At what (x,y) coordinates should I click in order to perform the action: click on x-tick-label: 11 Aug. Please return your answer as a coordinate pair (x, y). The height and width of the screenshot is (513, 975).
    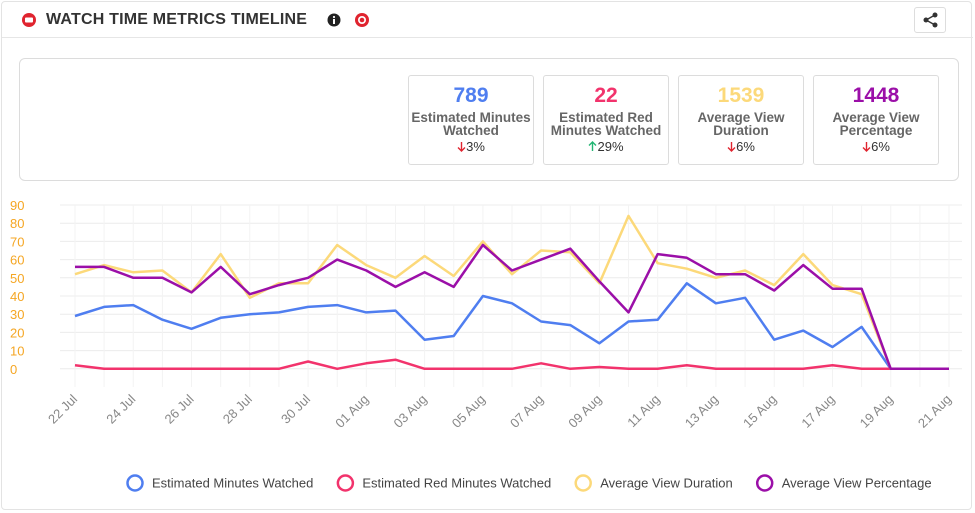
    Looking at the image, I should click on (643, 411).